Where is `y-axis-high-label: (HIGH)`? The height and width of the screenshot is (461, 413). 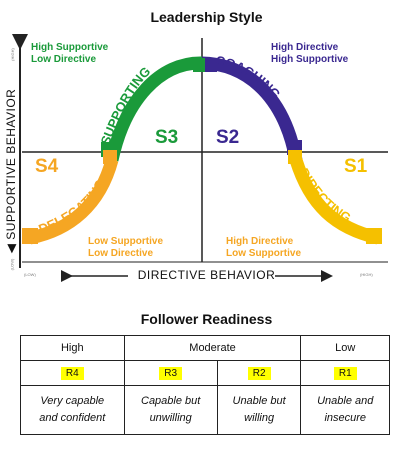 y-axis-high-label: (HIGH) is located at coordinates (12, 54).